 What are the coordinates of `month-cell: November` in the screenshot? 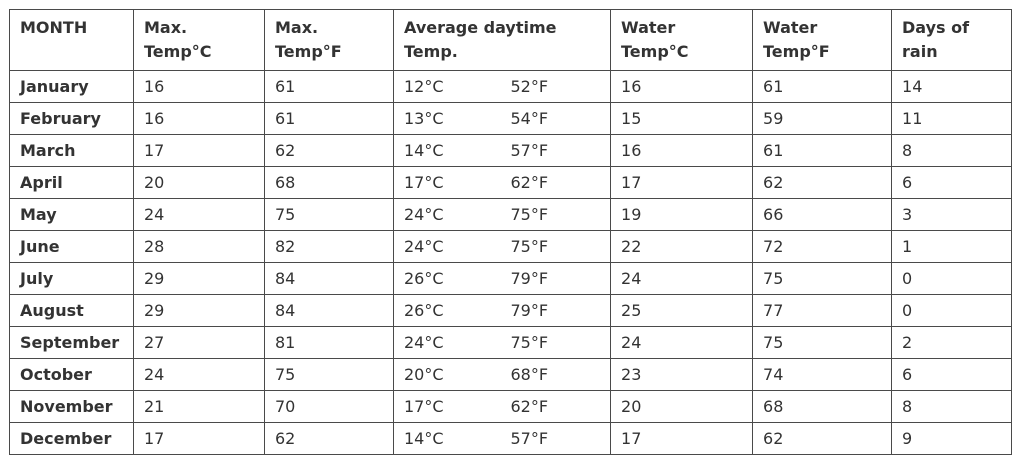 It's located at (71, 406).